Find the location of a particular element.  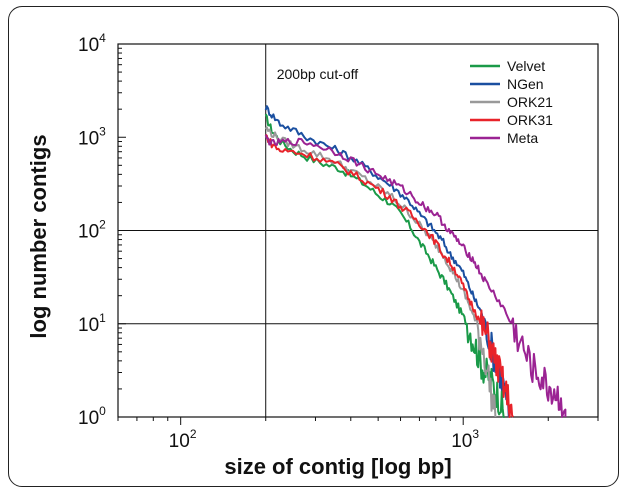

legend-label-meta: Meta is located at coordinates (522, 138).